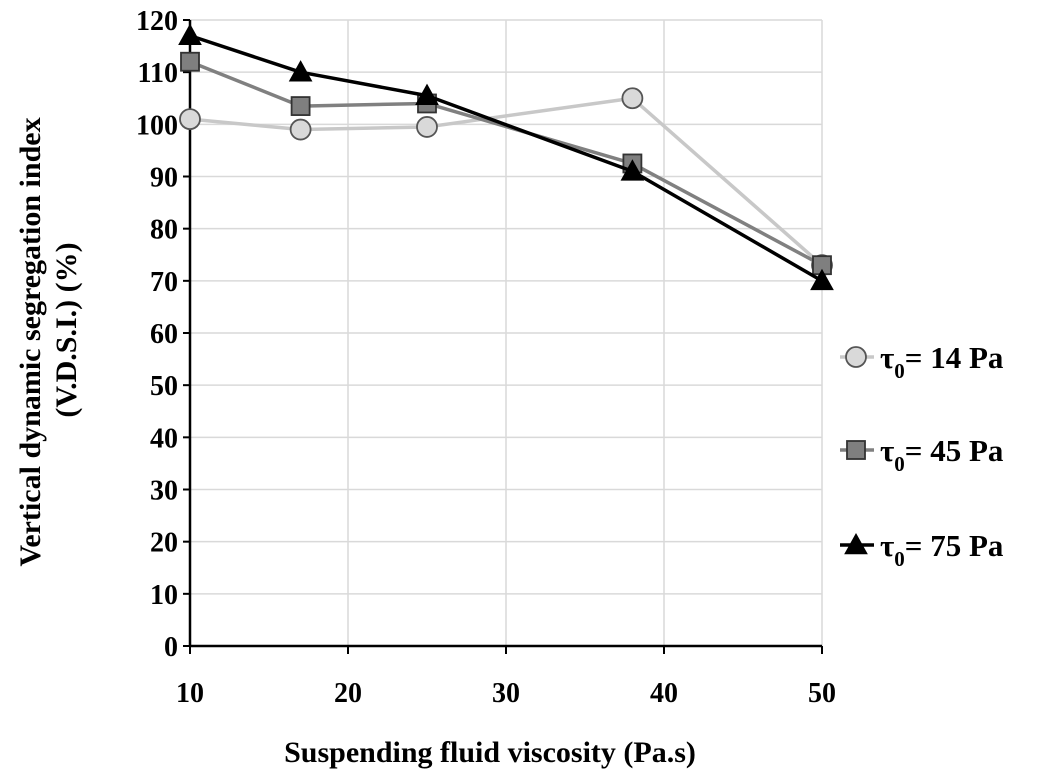  I want to click on y-tick-label: 80, so click(164, 230).